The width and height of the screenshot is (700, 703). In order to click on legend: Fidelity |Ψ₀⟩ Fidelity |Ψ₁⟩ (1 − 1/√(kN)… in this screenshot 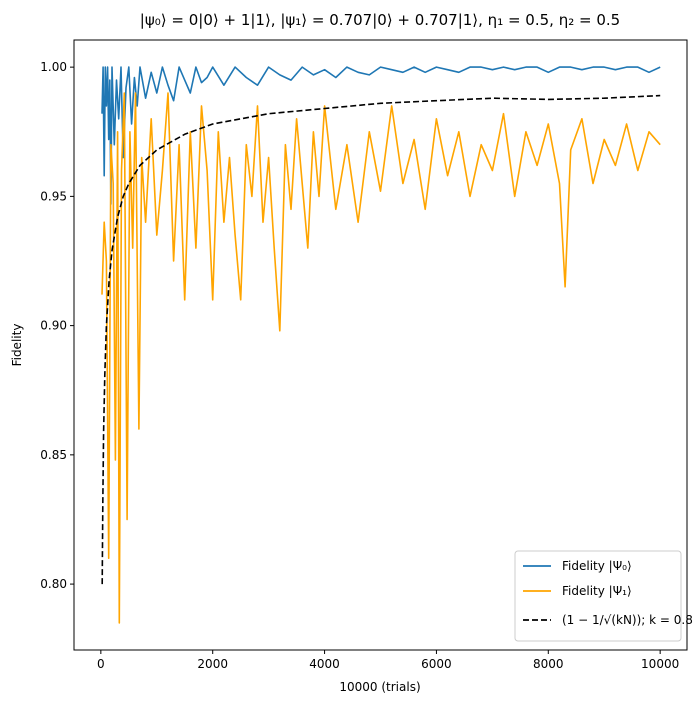, I will do `click(604, 596)`.